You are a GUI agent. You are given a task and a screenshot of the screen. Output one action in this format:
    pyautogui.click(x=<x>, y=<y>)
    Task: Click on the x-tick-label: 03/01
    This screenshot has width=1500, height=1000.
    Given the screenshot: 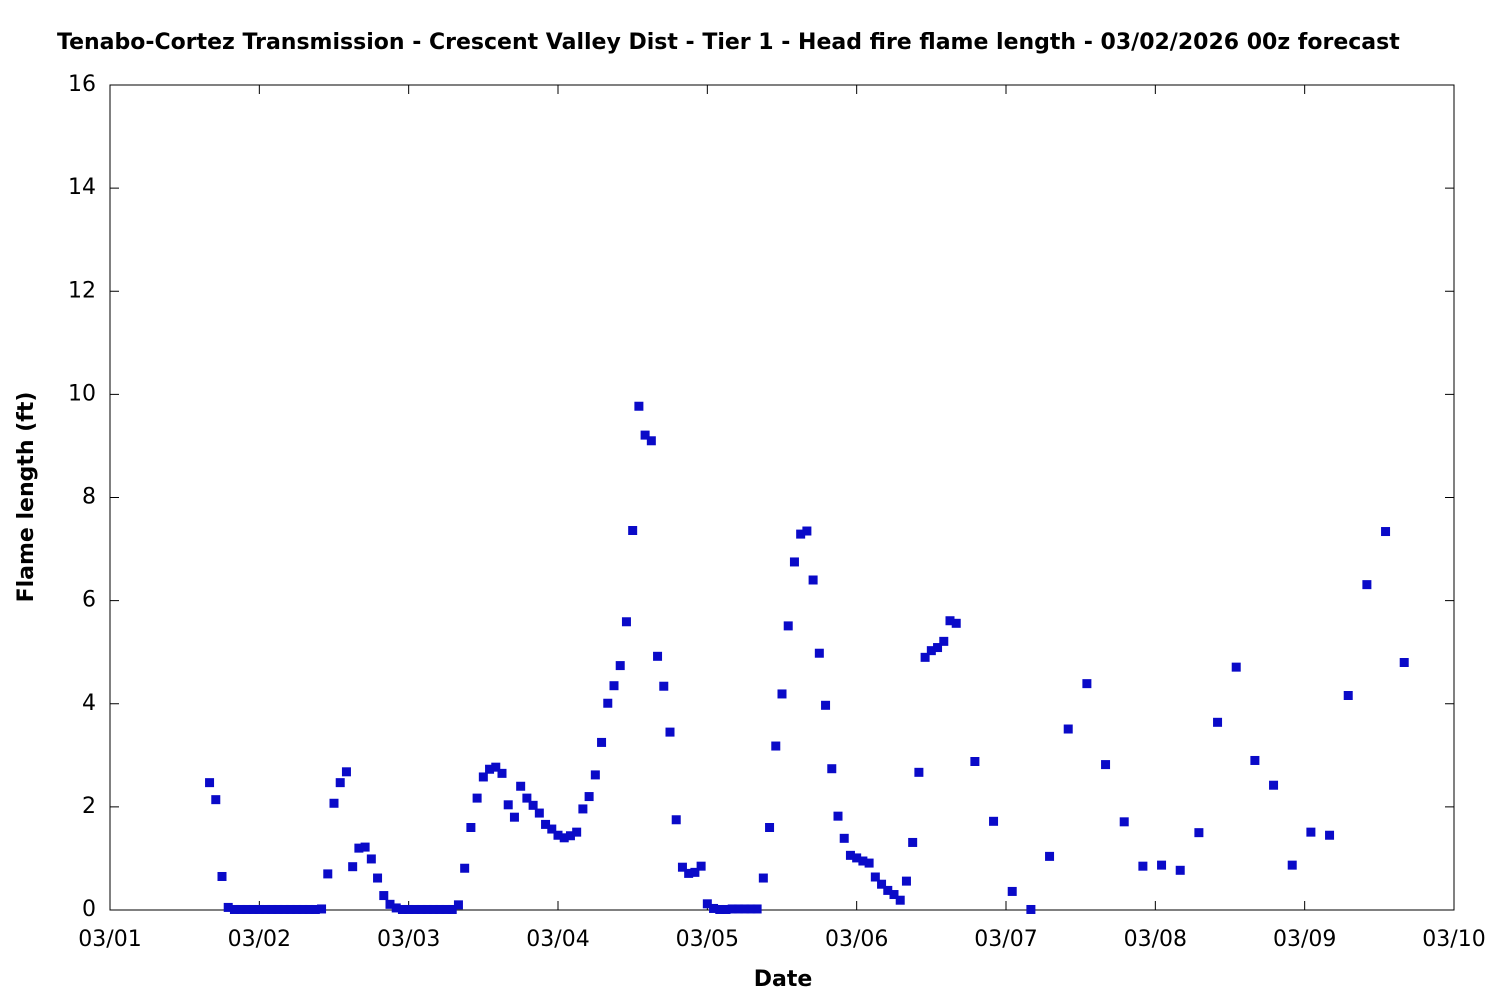 What is the action you would take?
    pyautogui.click(x=109, y=939)
    